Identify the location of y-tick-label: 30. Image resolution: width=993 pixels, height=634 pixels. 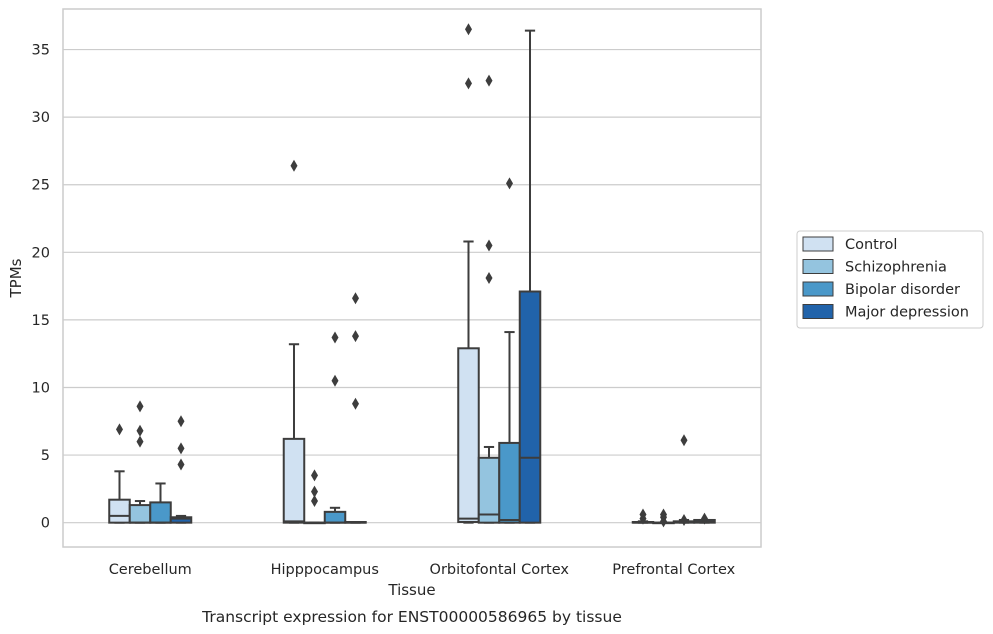
(41, 118).